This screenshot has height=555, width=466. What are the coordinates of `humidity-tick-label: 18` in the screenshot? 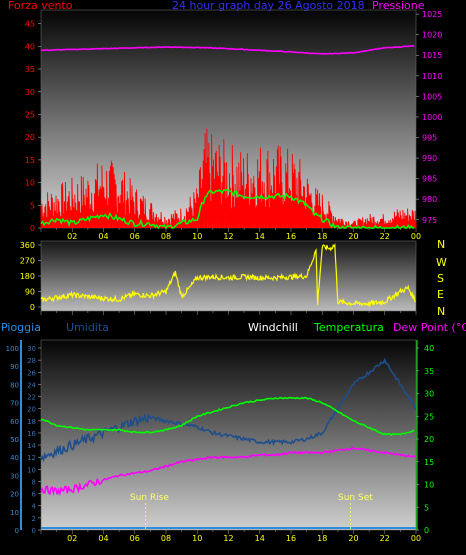 It's located at (31, 422).